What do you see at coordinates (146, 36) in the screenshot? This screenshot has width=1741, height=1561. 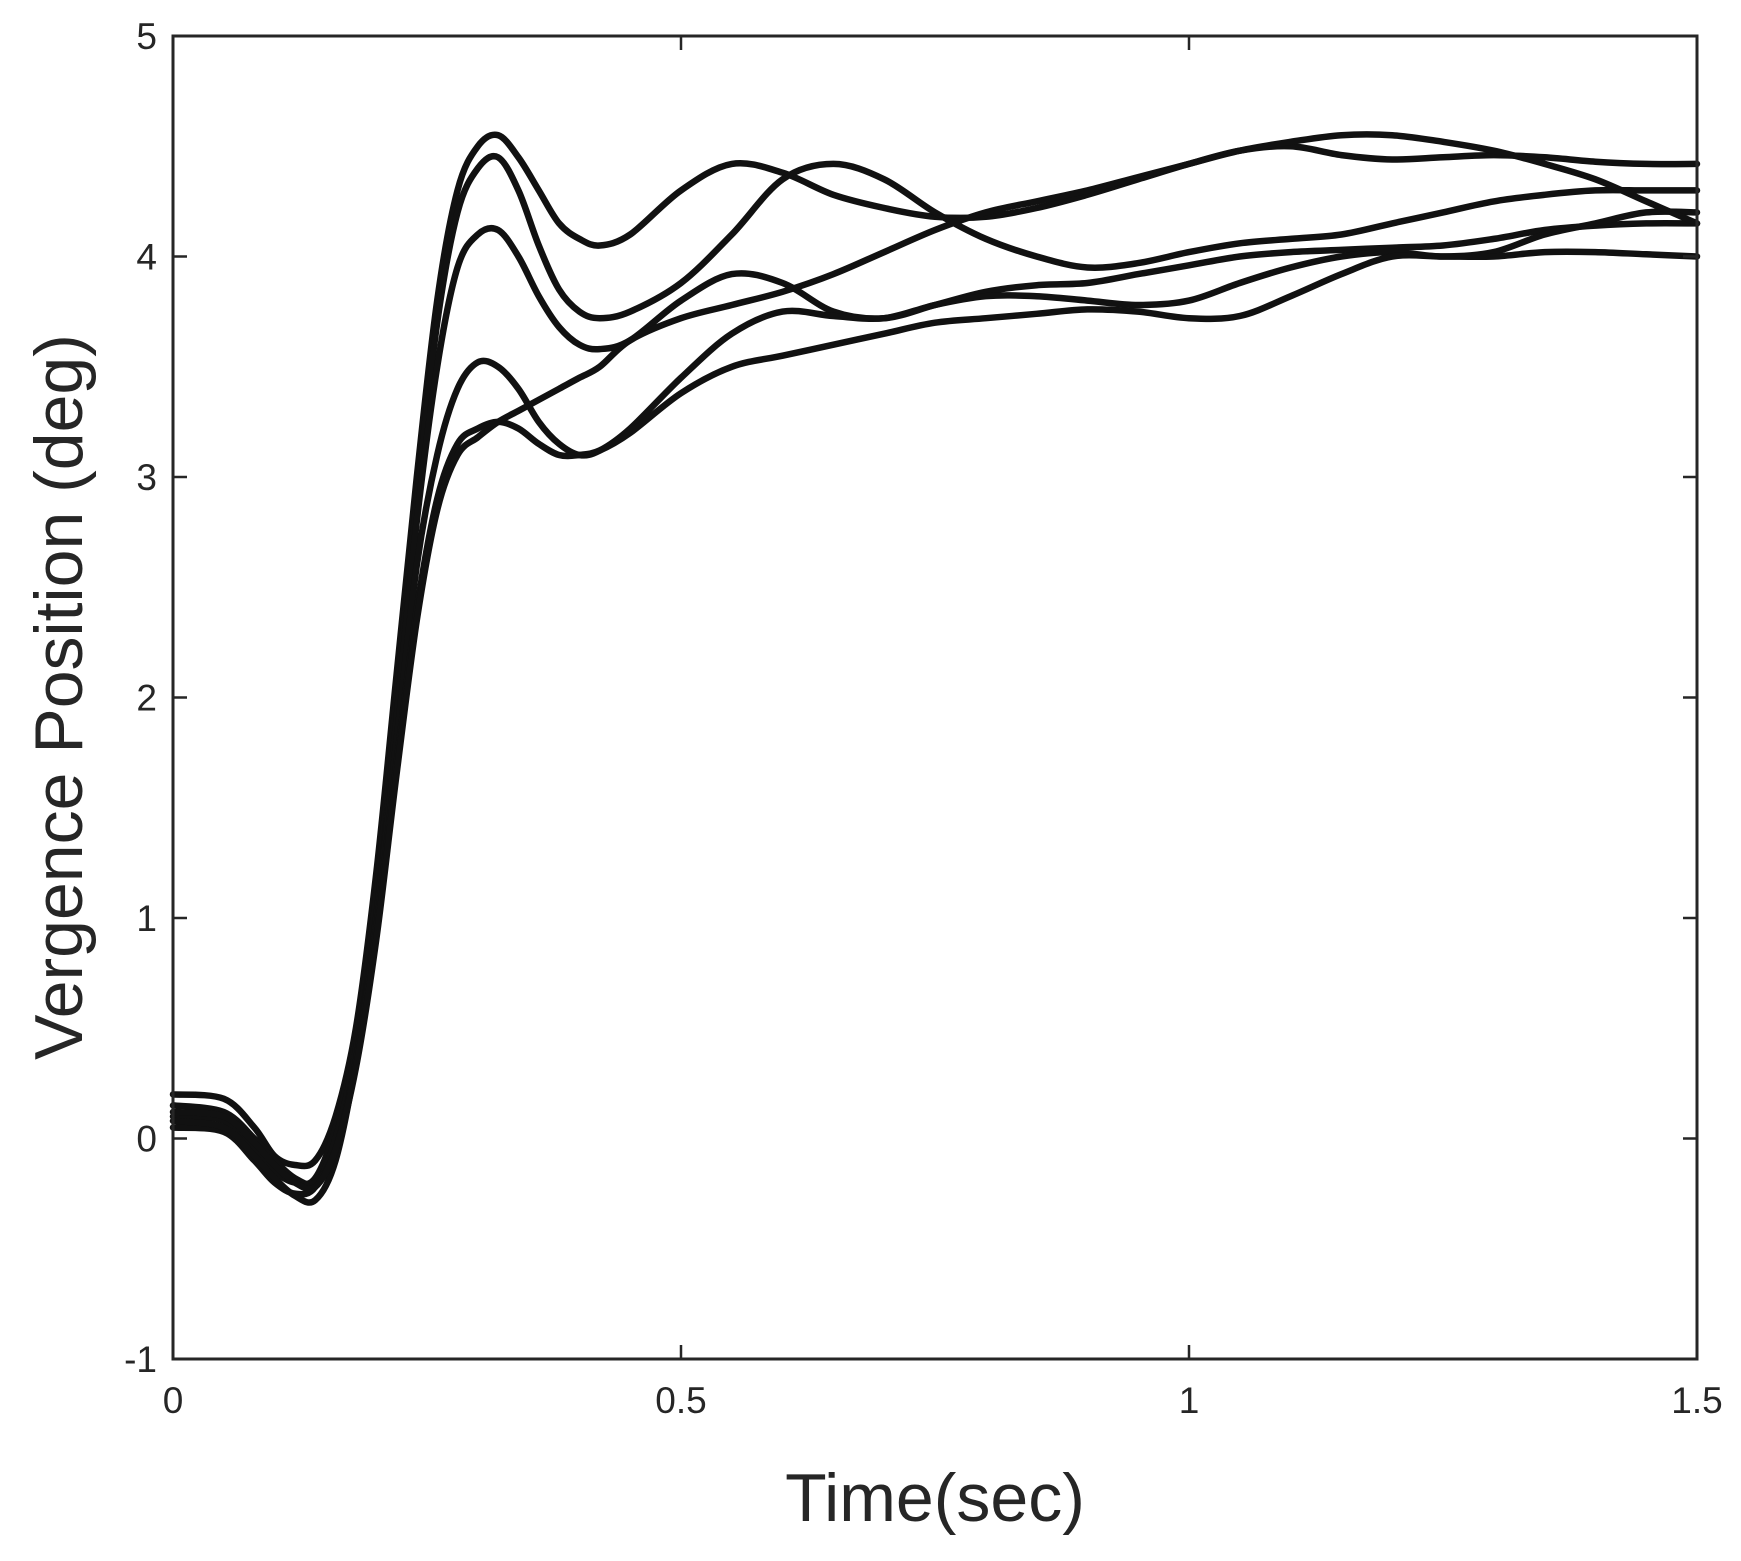 I see `y-tick-label: 5` at bounding box center [146, 36].